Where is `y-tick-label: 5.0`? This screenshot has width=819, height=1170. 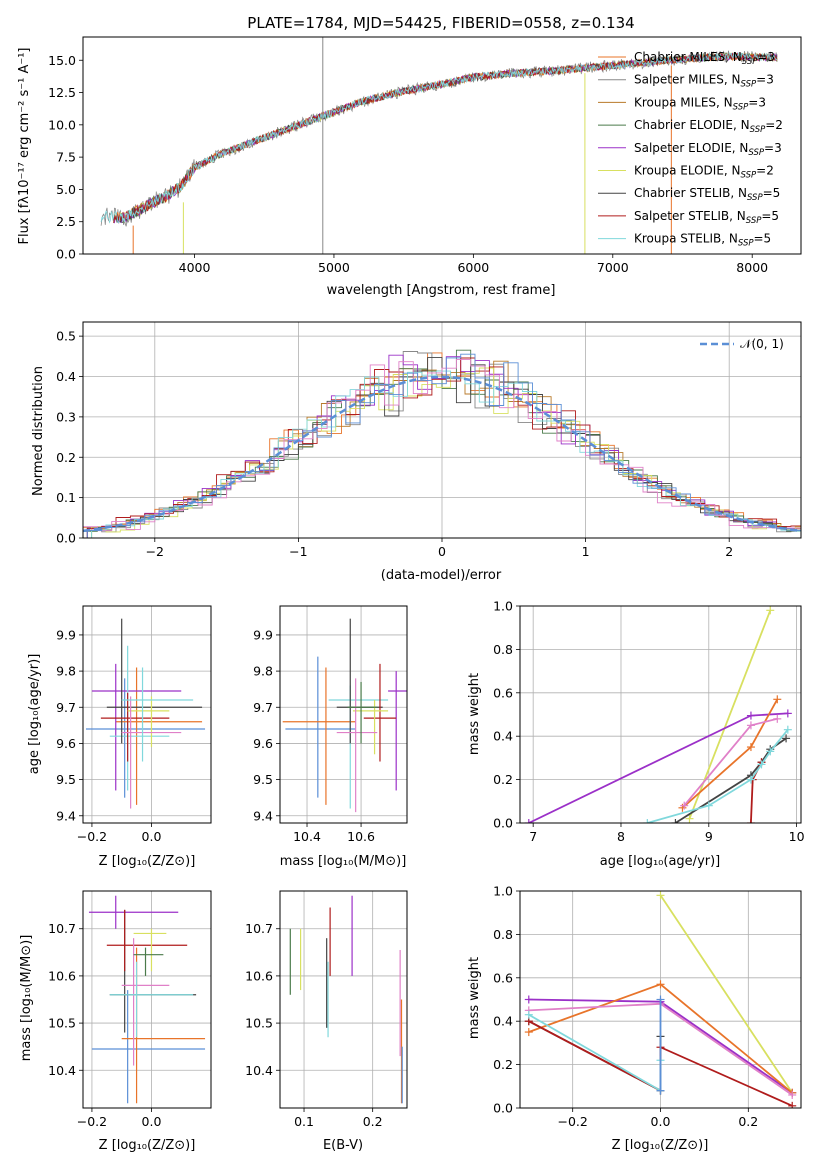 y-tick-label: 5.0 is located at coordinates (66, 189).